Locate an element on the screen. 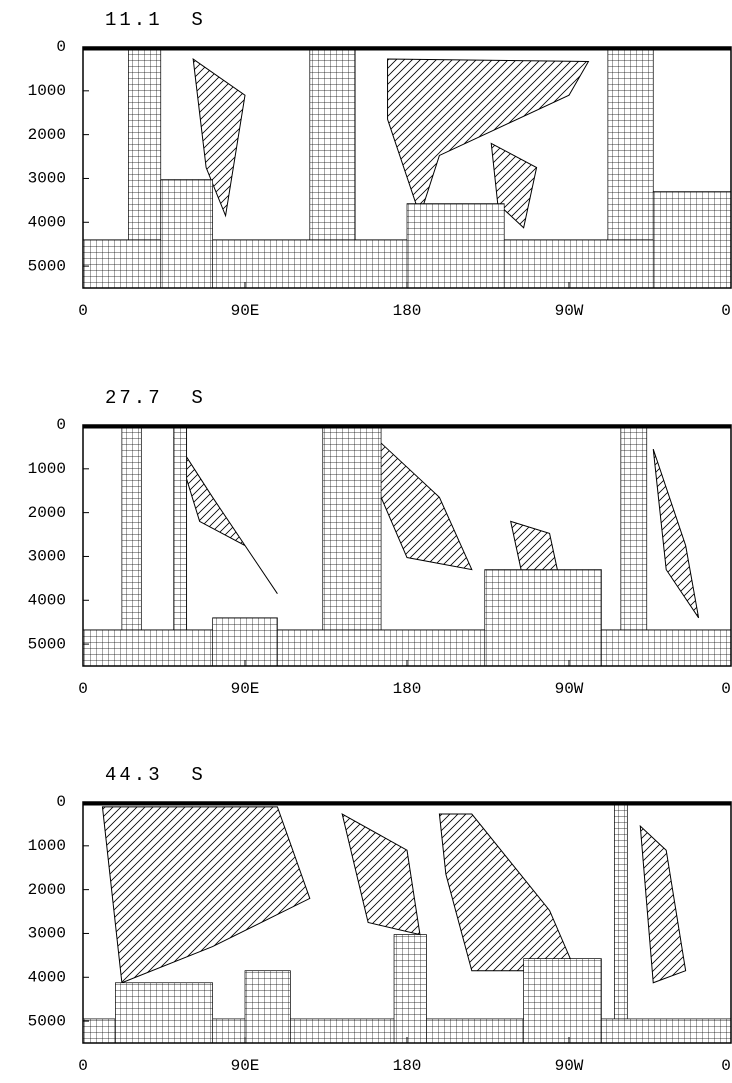 Image resolution: width=732 pixels, height=1083 pixels. panel-title: 44.3 S is located at coordinates (155, 775).